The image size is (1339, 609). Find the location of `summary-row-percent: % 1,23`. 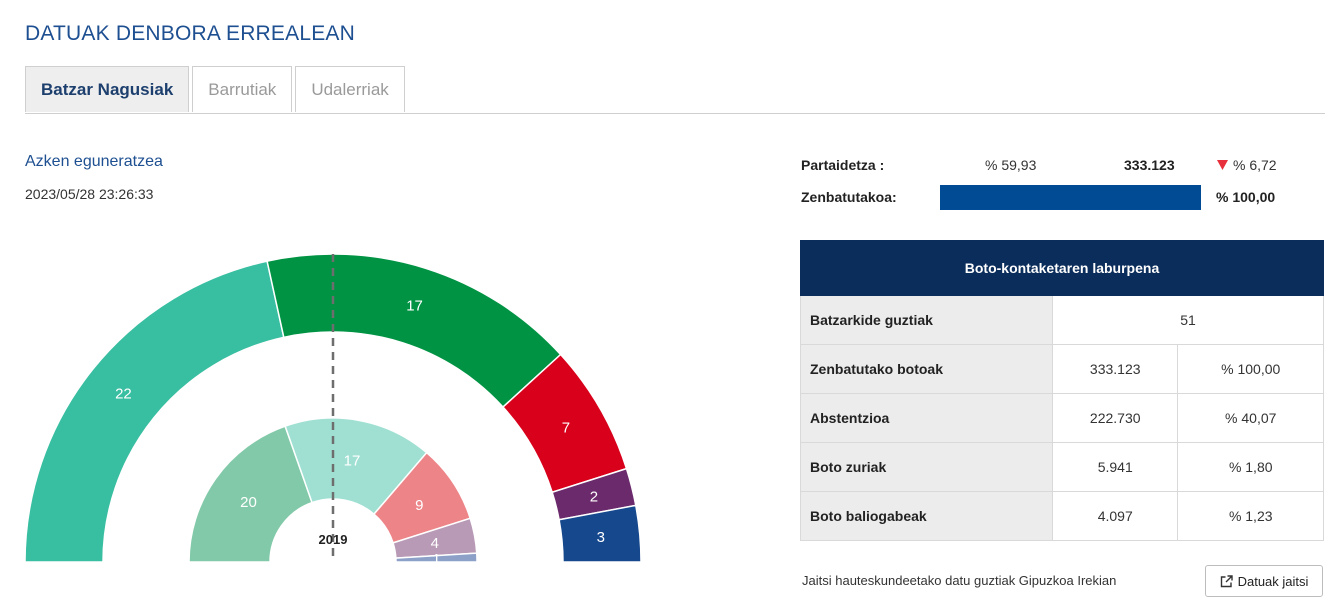

summary-row-percent: % 1,23 is located at coordinates (1250, 516).